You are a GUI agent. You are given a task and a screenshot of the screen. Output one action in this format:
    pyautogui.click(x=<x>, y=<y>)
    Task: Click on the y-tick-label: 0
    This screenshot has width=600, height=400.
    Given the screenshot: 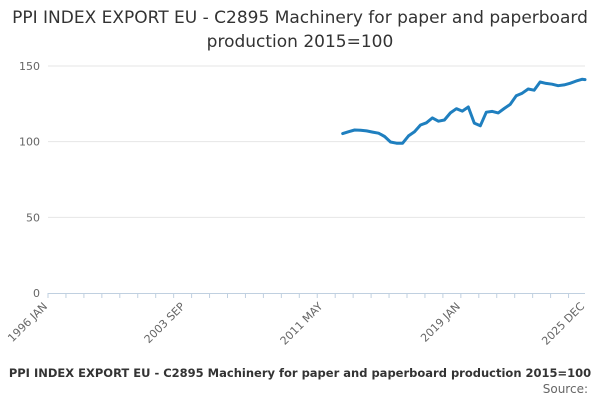 What is the action you would take?
    pyautogui.click(x=36, y=293)
    